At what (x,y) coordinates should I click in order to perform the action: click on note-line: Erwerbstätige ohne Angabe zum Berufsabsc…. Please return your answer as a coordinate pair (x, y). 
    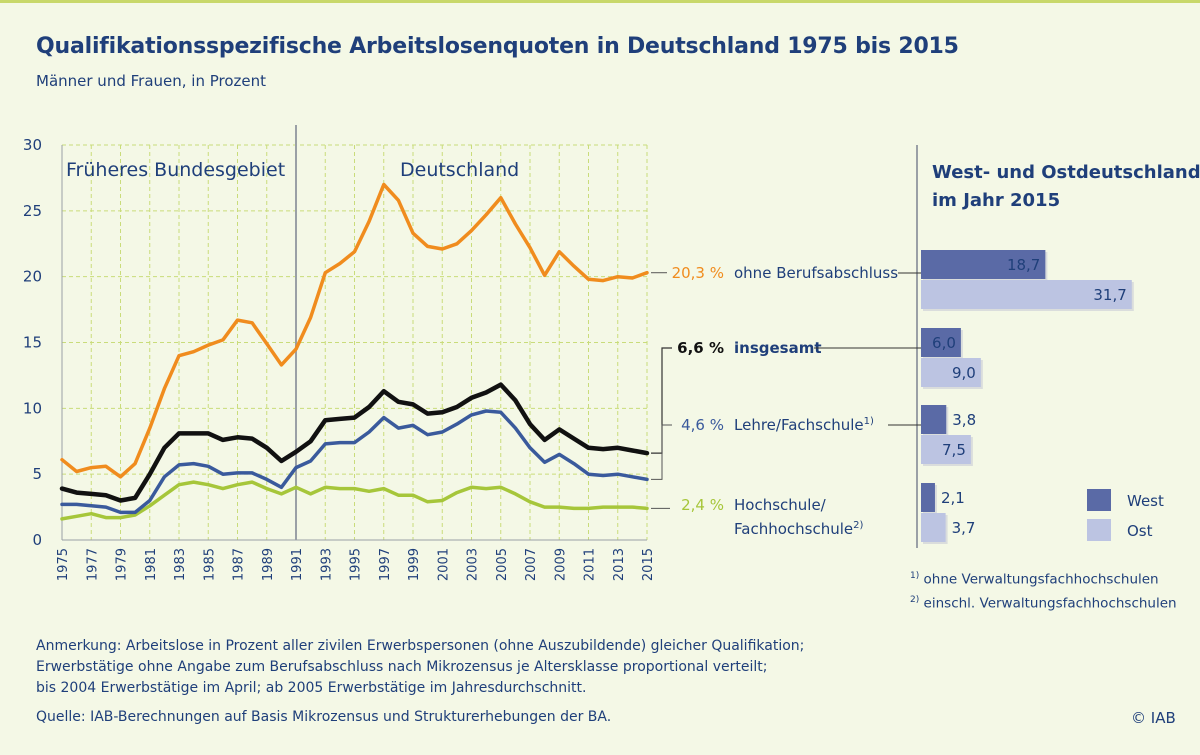
    Looking at the image, I should click on (402, 667).